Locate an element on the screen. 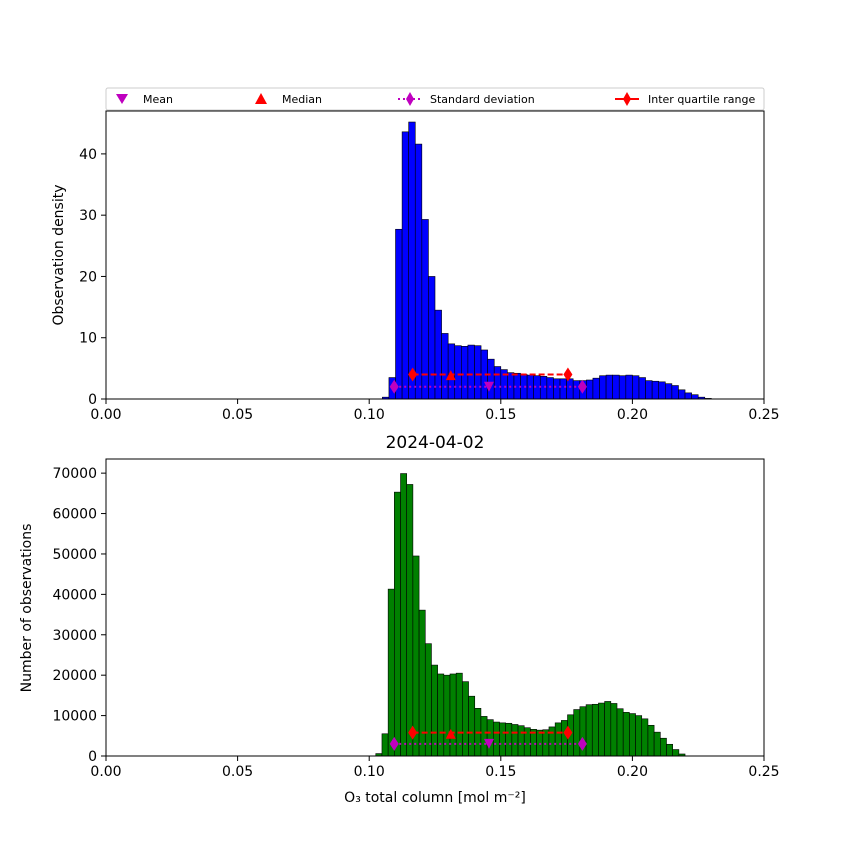 The height and width of the screenshot is (850, 850). x-axis-label: O₃ total column [mol m⁻²] is located at coordinates (435, 798).